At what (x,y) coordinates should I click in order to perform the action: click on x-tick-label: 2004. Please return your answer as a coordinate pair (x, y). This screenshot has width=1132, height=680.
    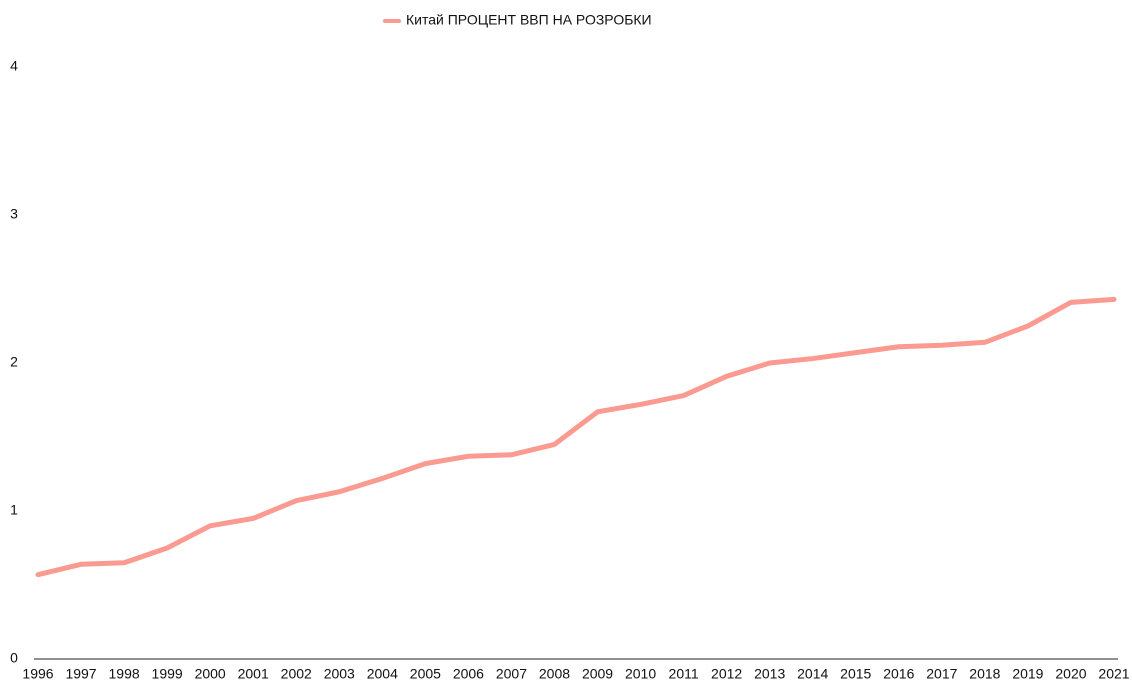
    Looking at the image, I should click on (382, 673).